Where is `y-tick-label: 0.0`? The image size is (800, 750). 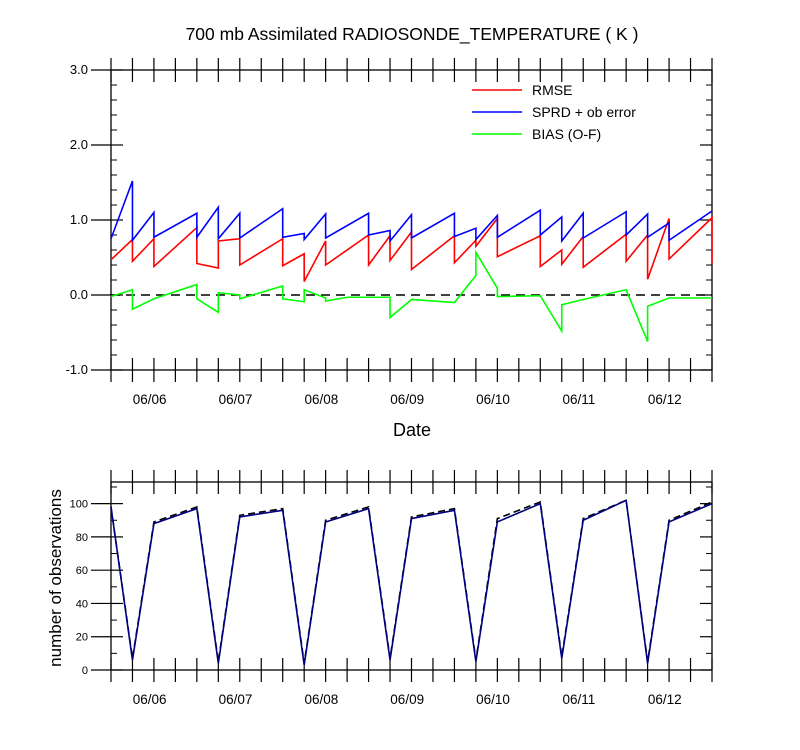
y-tick-label: 0.0 is located at coordinates (79, 294).